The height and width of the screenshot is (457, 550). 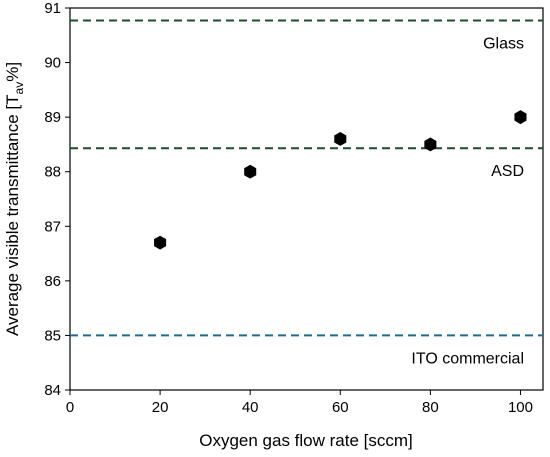 I want to click on y-tick-label: 86, so click(x=52, y=281).